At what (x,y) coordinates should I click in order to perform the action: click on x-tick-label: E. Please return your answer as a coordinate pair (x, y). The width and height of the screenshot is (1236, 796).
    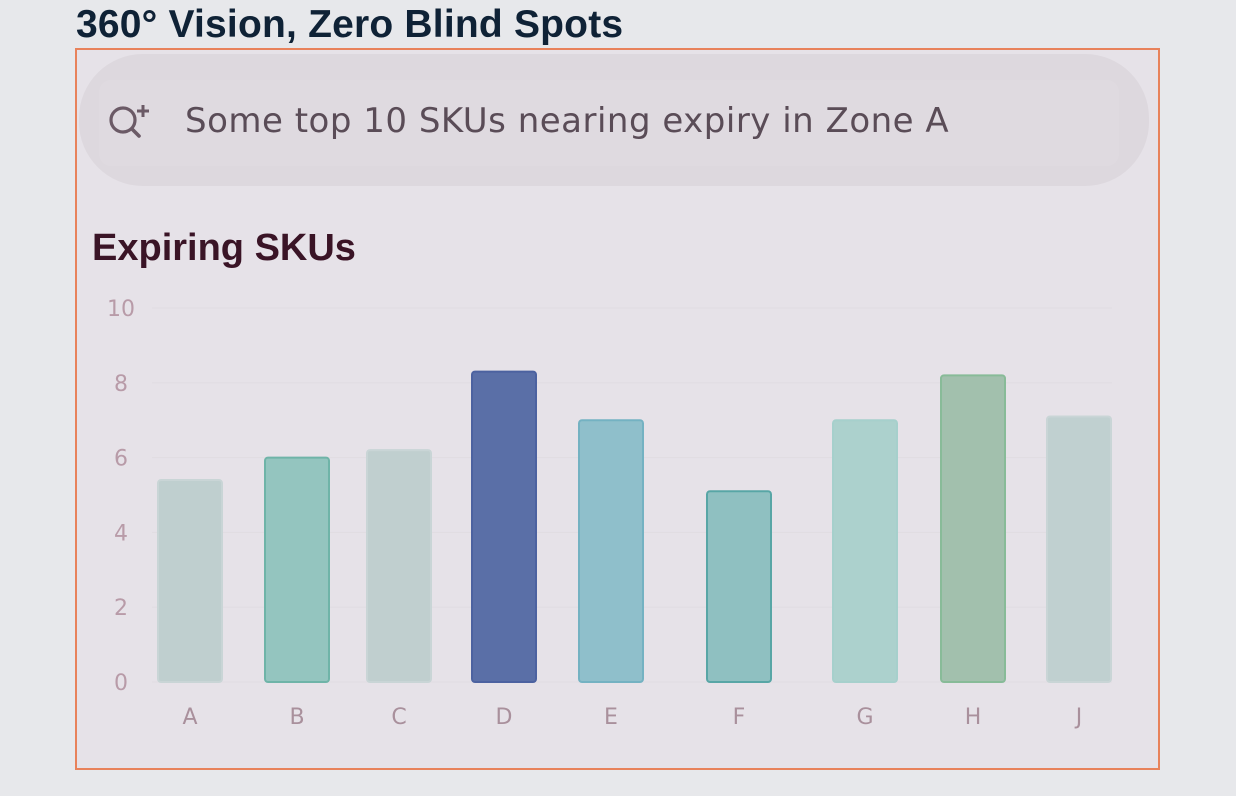
    Looking at the image, I should click on (611, 717).